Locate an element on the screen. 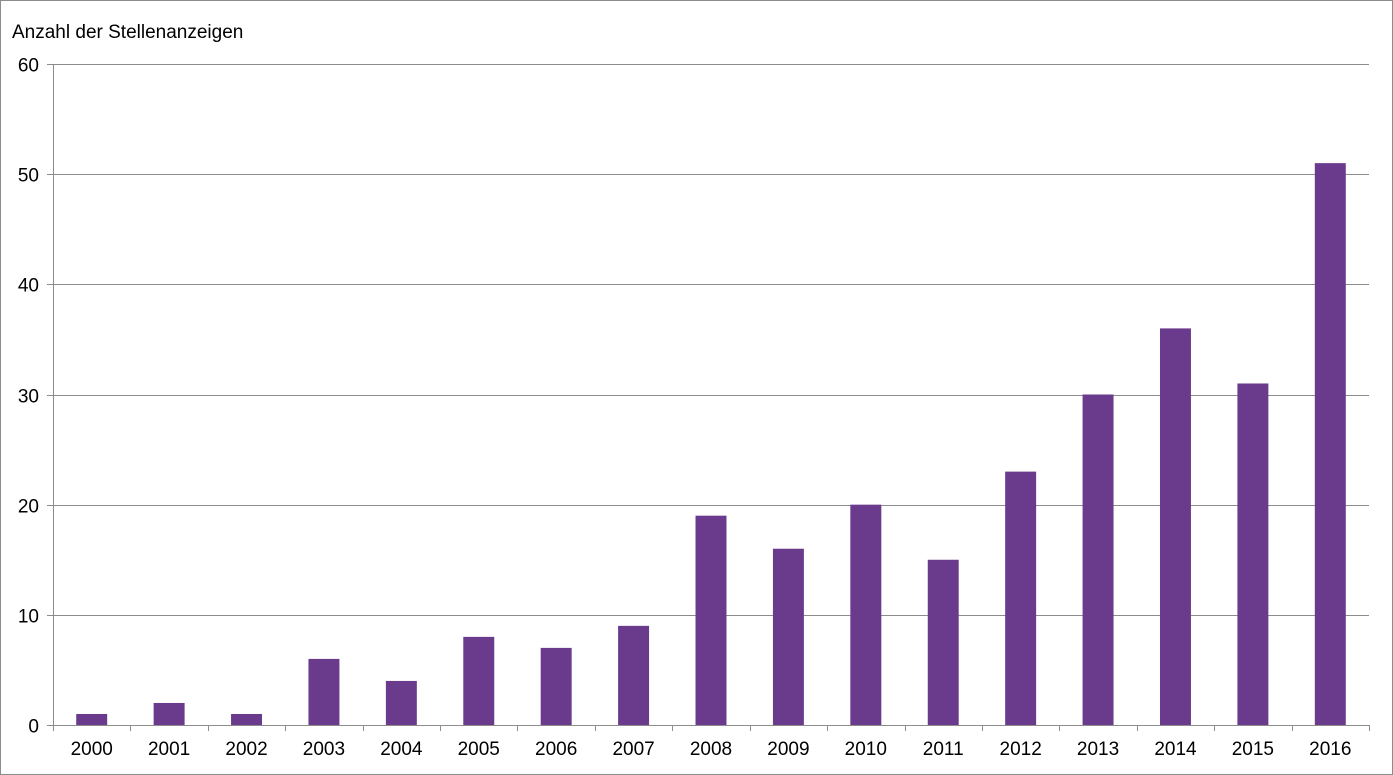  y-tick-label: 20 is located at coordinates (28, 507).